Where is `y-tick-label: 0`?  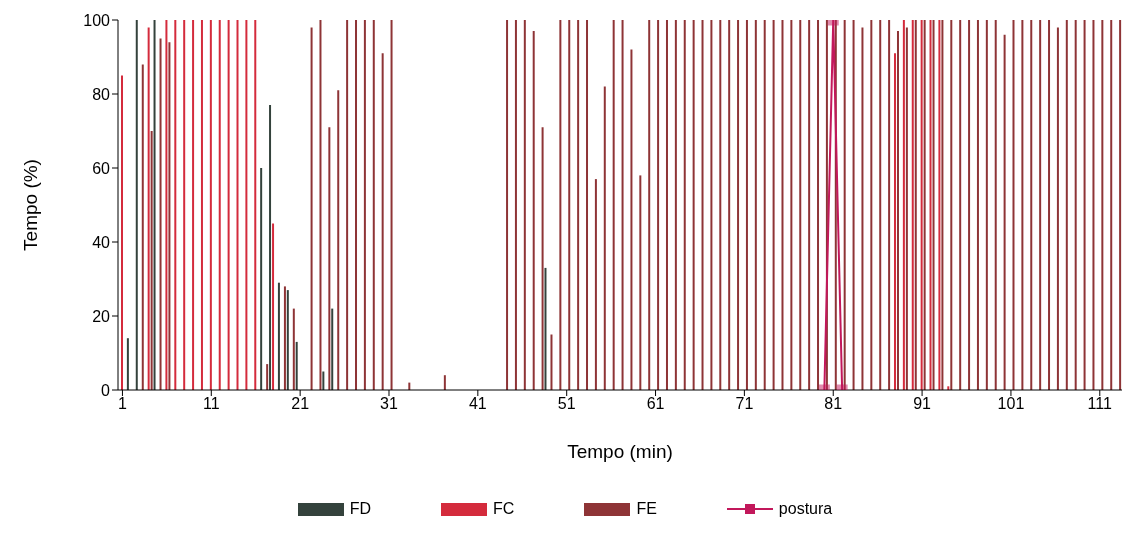
y-tick-label: 0 is located at coordinates (106, 390).